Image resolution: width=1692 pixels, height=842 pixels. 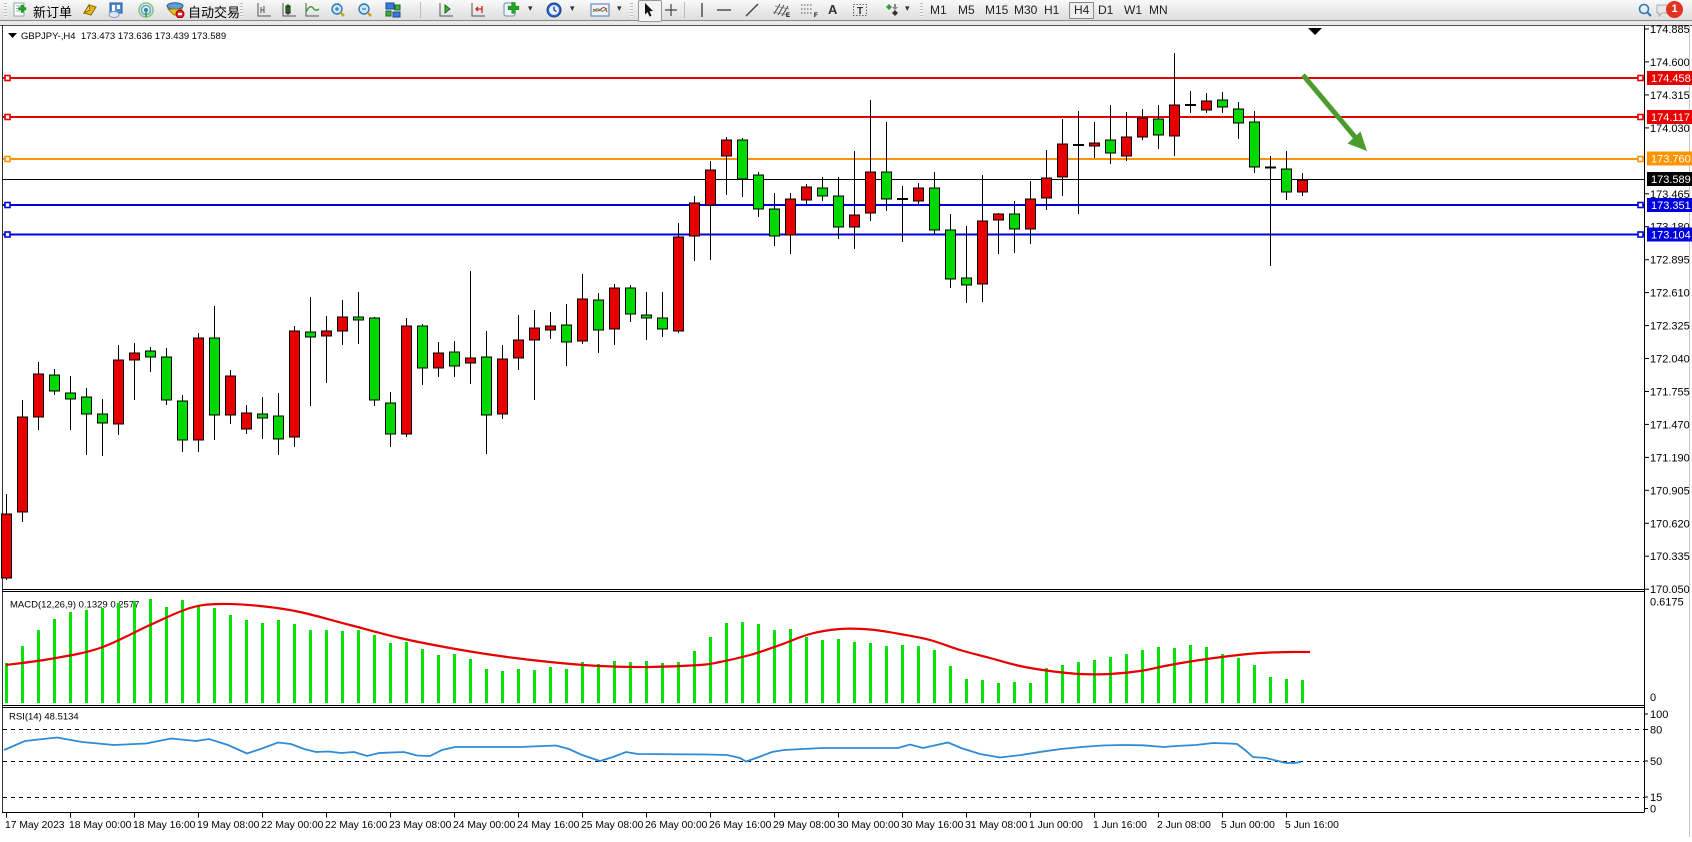 What do you see at coordinates (484, 825) in the screenshot?
I see `svg-text: 24 May 00:00` at bounding box center [484, 825].